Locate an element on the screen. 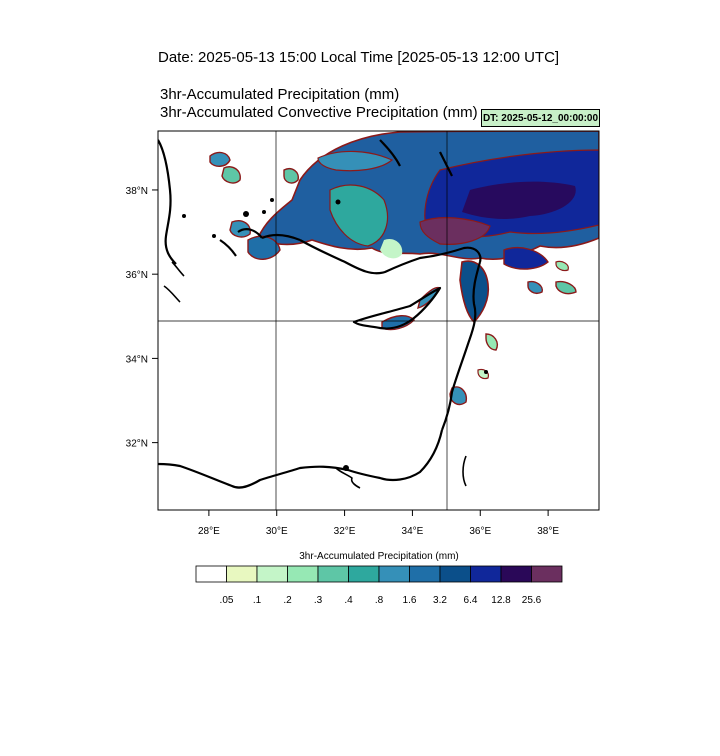  precip-core-dark is located at coordinates (519, 200).